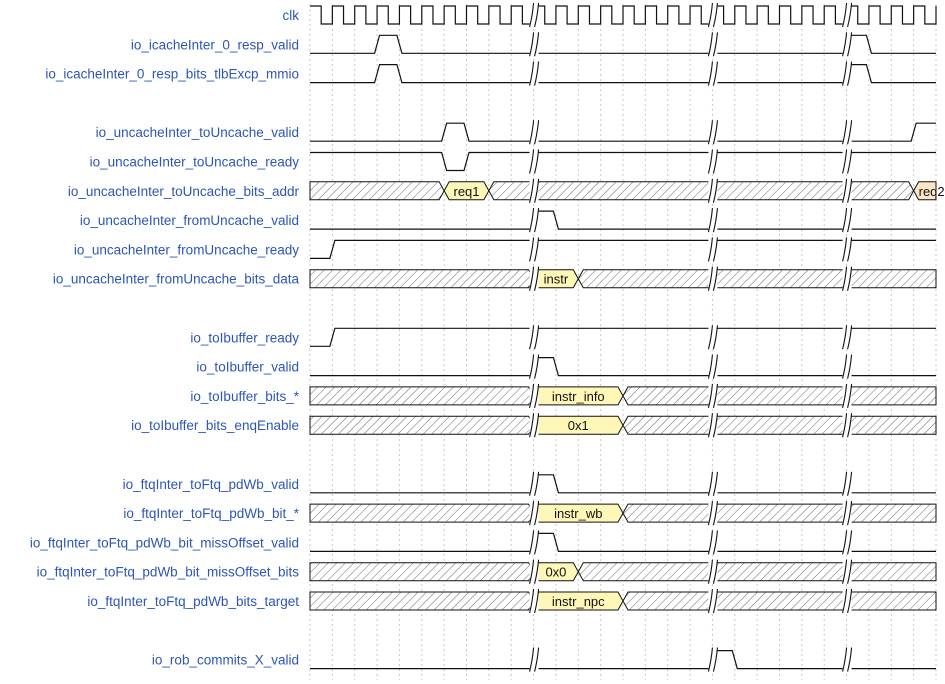 The height and width of the screenshot is (684, 945). Describe the element at coordinates (211, 513) in the screenshot. I see `signal-label: io_ftqInter_toFtq_pdWb_bit_*` at that location.